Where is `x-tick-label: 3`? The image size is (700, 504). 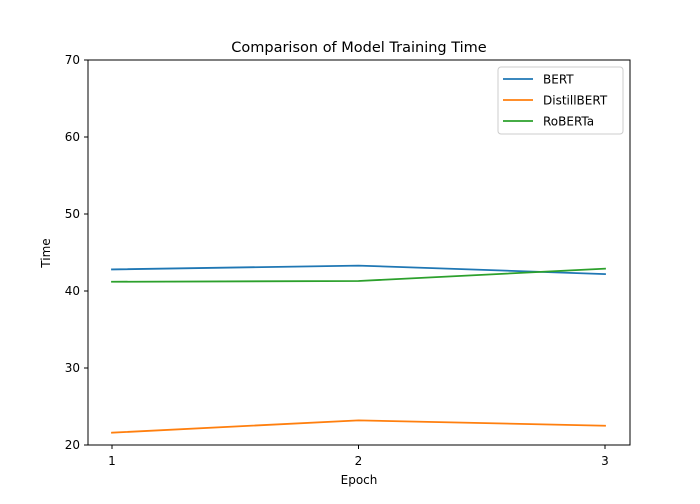 x-tick-label: 3 is located at coordinates (605, 461).